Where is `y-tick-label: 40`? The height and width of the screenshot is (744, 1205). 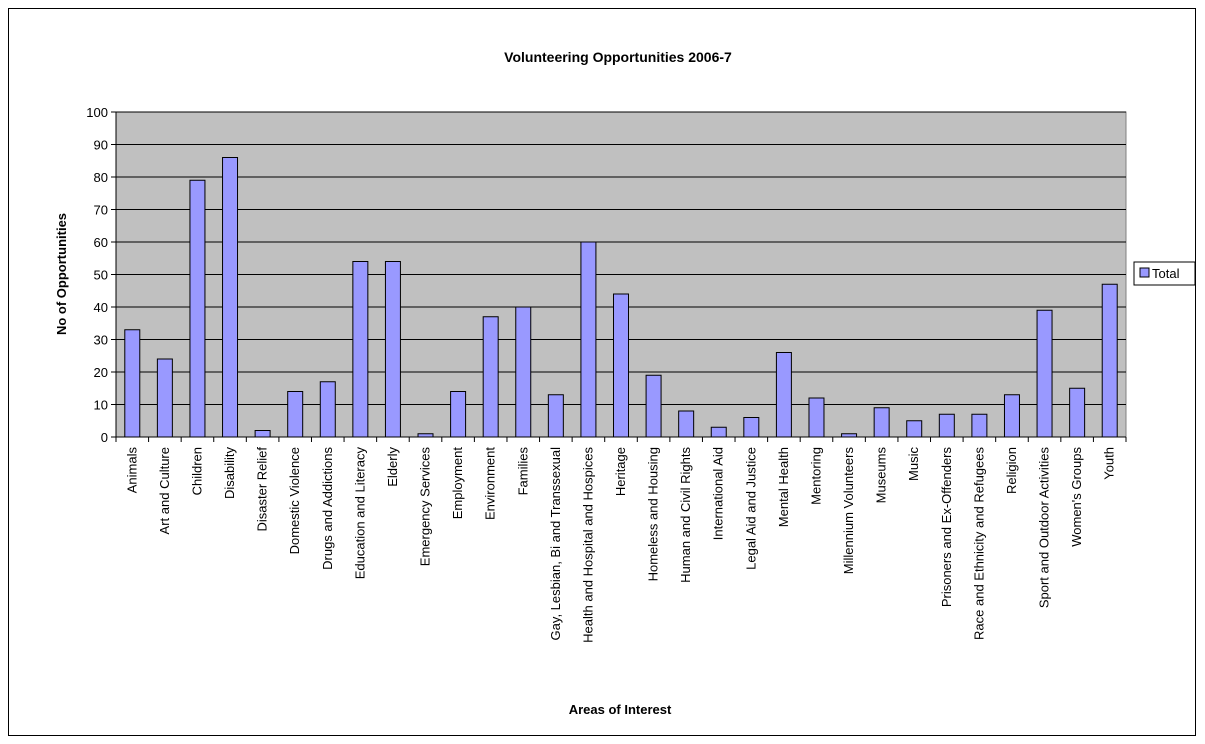
y-tick-label: 40 is located at coordinates (101, 307).